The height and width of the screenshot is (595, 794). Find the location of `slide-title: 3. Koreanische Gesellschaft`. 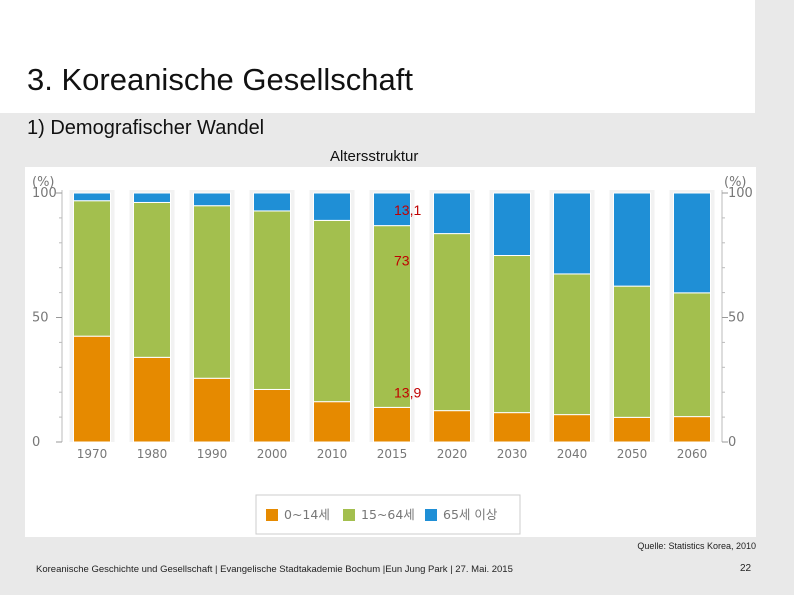

slide-title: 3. Koreanische Gesellschaft is located at coordinates (220, 79).